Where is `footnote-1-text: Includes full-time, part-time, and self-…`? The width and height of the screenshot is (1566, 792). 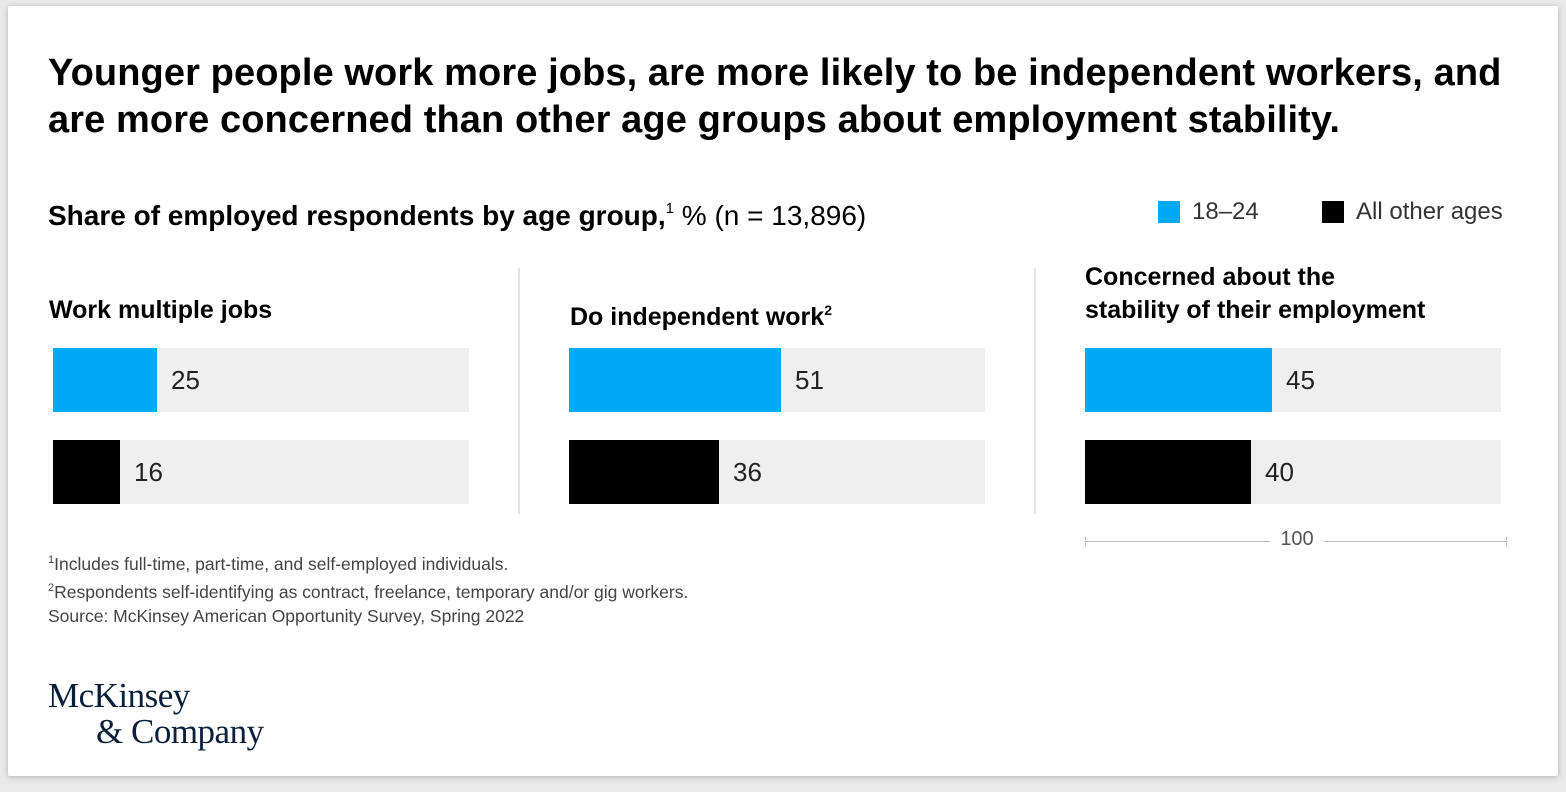
footnote-1-text: Includes full-time, part-time, and self-… is located at coordinates (281, 564).